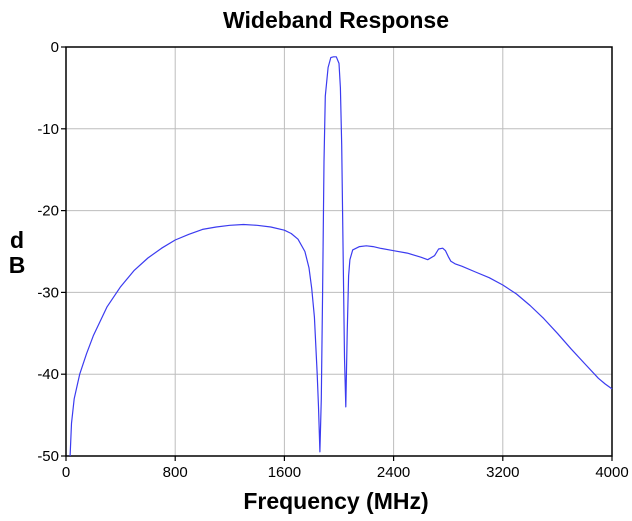  I want to click on y-tick-label: 0, so click(55, 47).